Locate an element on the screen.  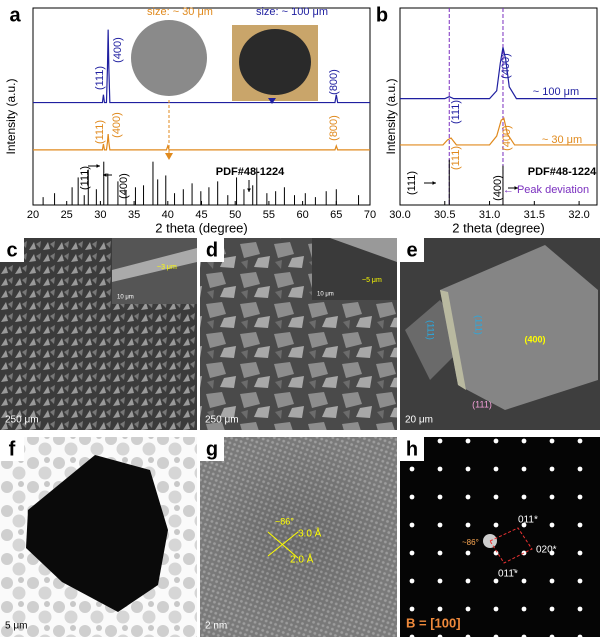
panel-label: e is located at coordinates (411, 250).